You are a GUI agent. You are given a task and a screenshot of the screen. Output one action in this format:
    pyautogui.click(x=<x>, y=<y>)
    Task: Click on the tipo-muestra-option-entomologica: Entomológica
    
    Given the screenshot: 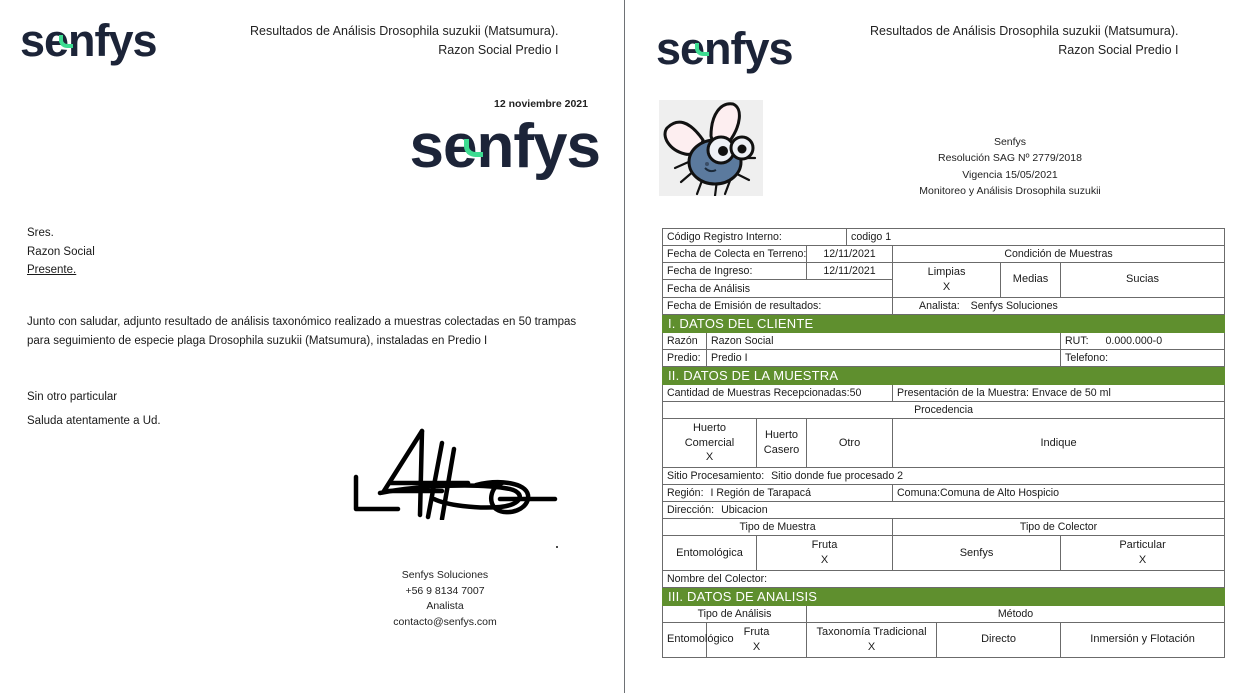 What is the action you would take?
    pyautogui.click(x=709, y=553)
    